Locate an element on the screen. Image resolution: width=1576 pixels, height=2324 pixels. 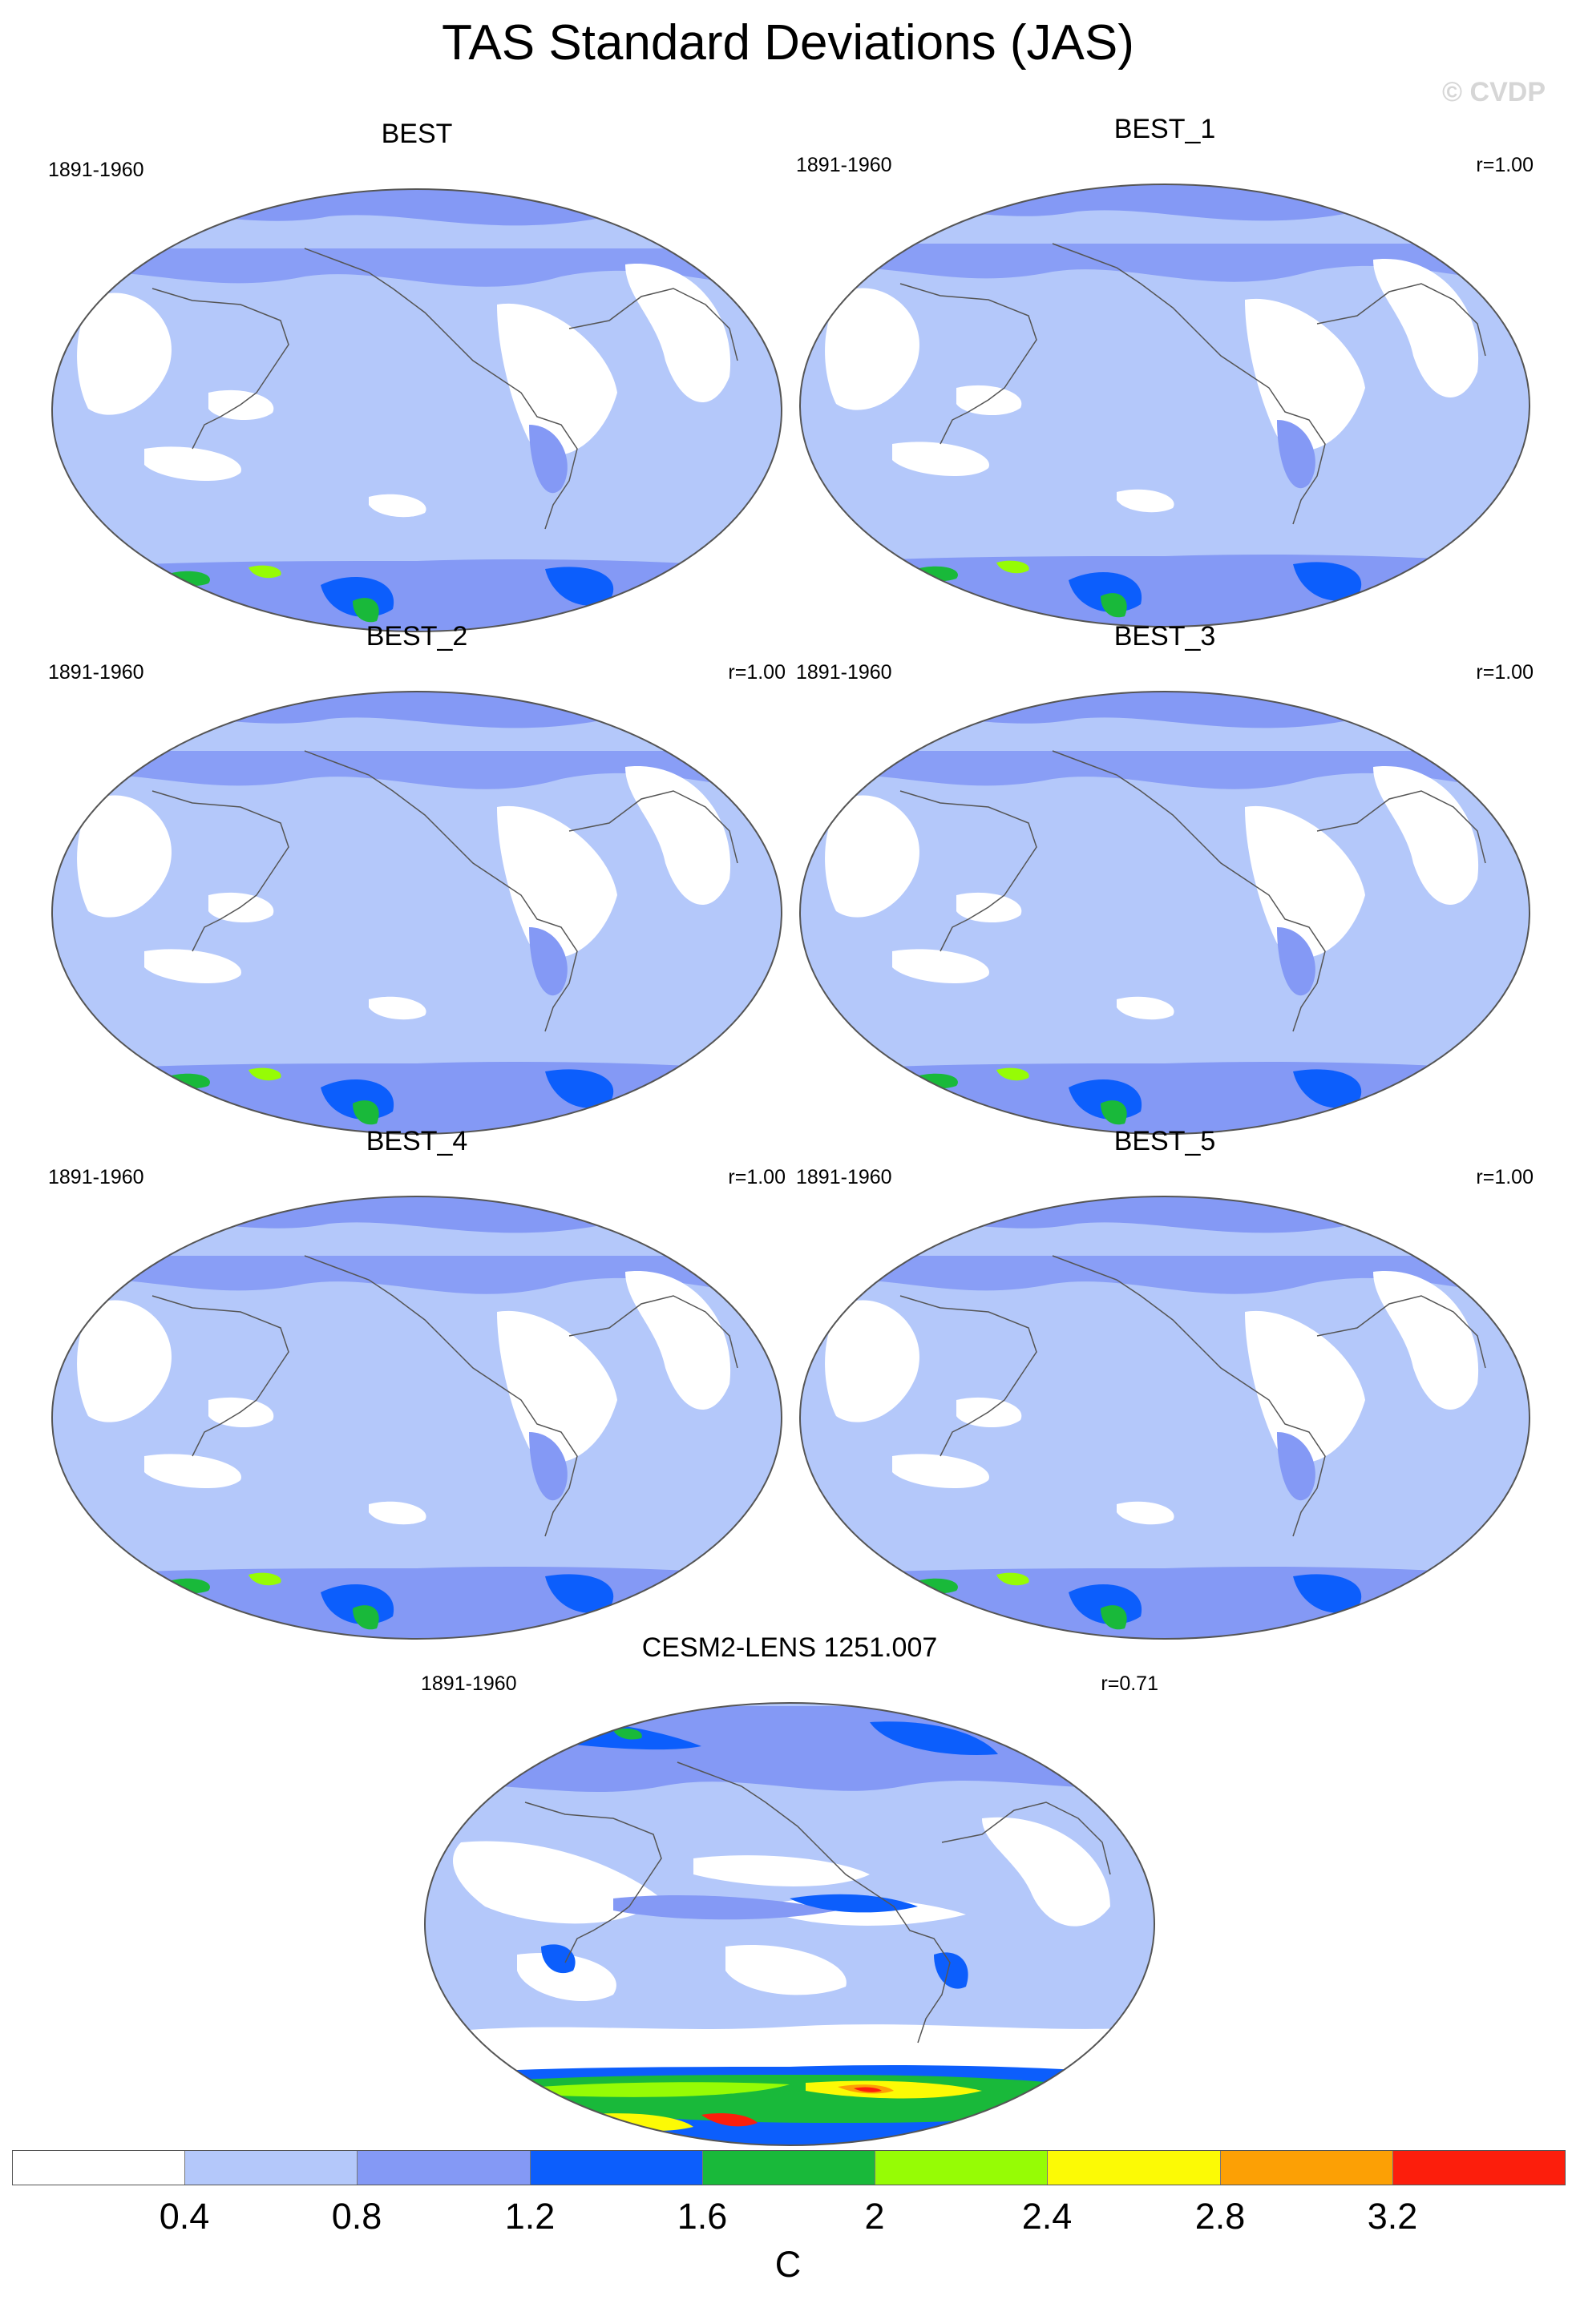
colorbar-tick-label: 3.2 is located at coordinates (1392, 2216).